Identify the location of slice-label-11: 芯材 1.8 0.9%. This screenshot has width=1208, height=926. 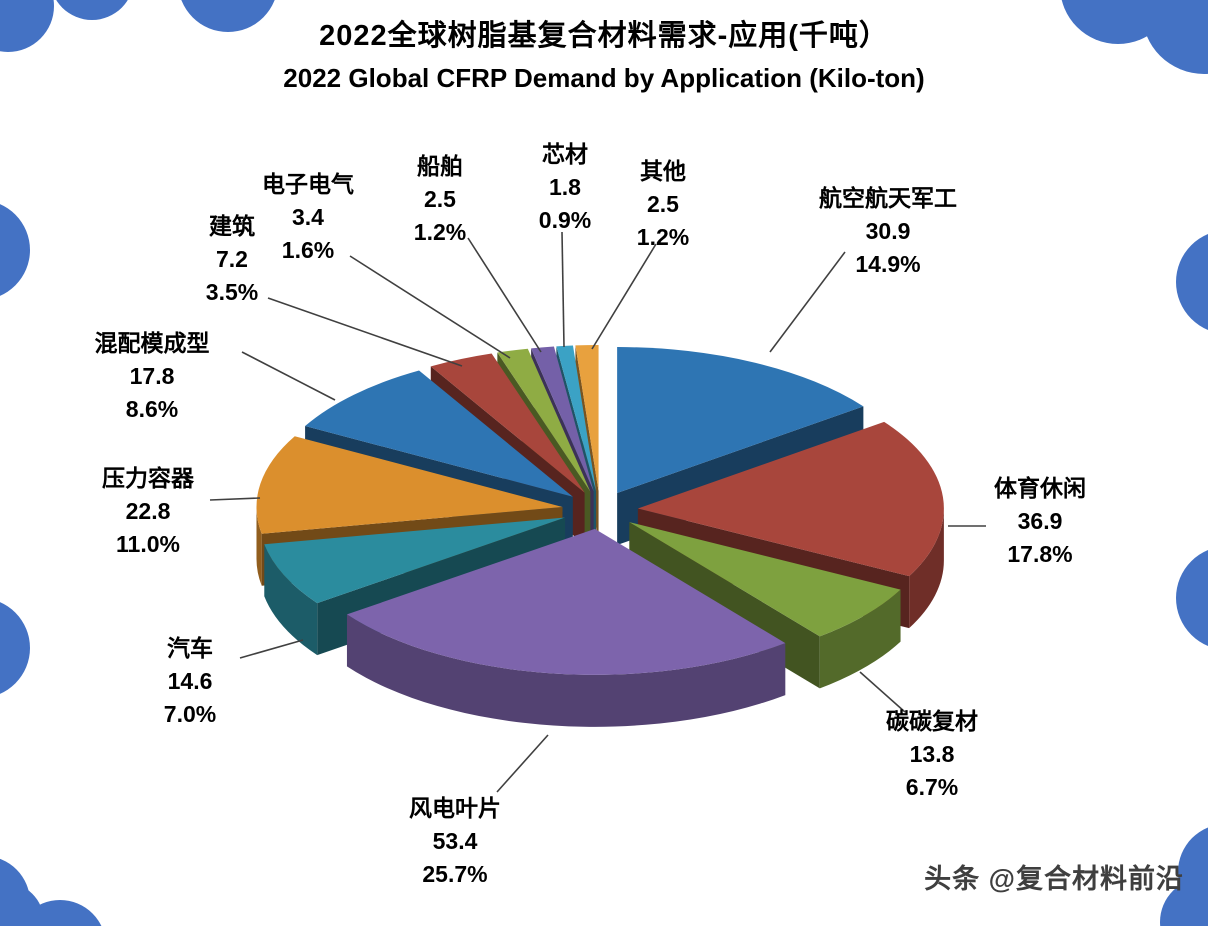
(565, 187).